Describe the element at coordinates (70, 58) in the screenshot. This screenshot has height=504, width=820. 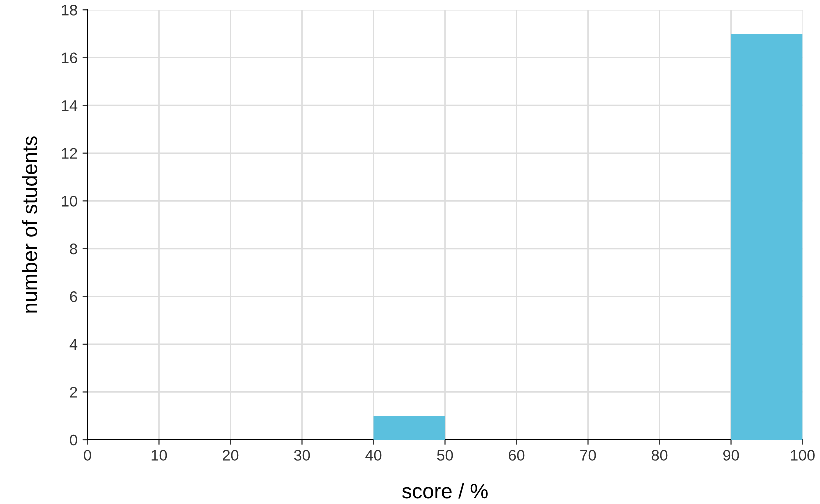
I see `y-tick-label: 16` at that location.